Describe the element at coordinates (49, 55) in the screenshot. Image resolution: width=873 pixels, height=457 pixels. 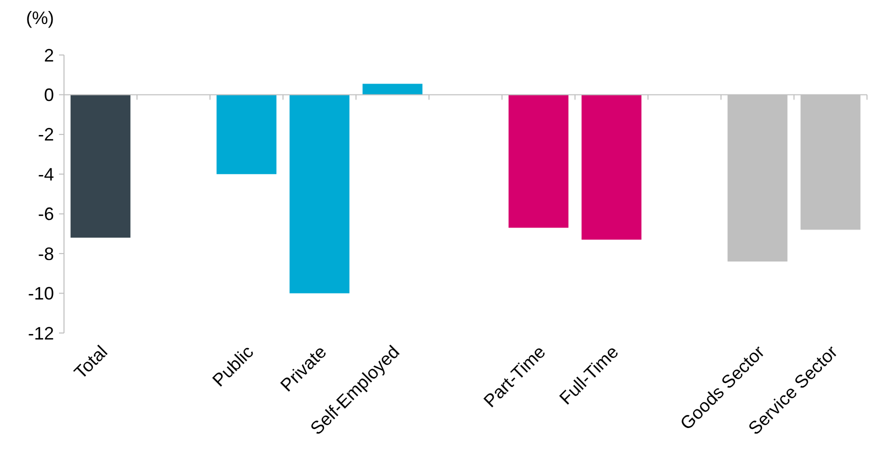
I see `y-tick-label: 2` at that location.